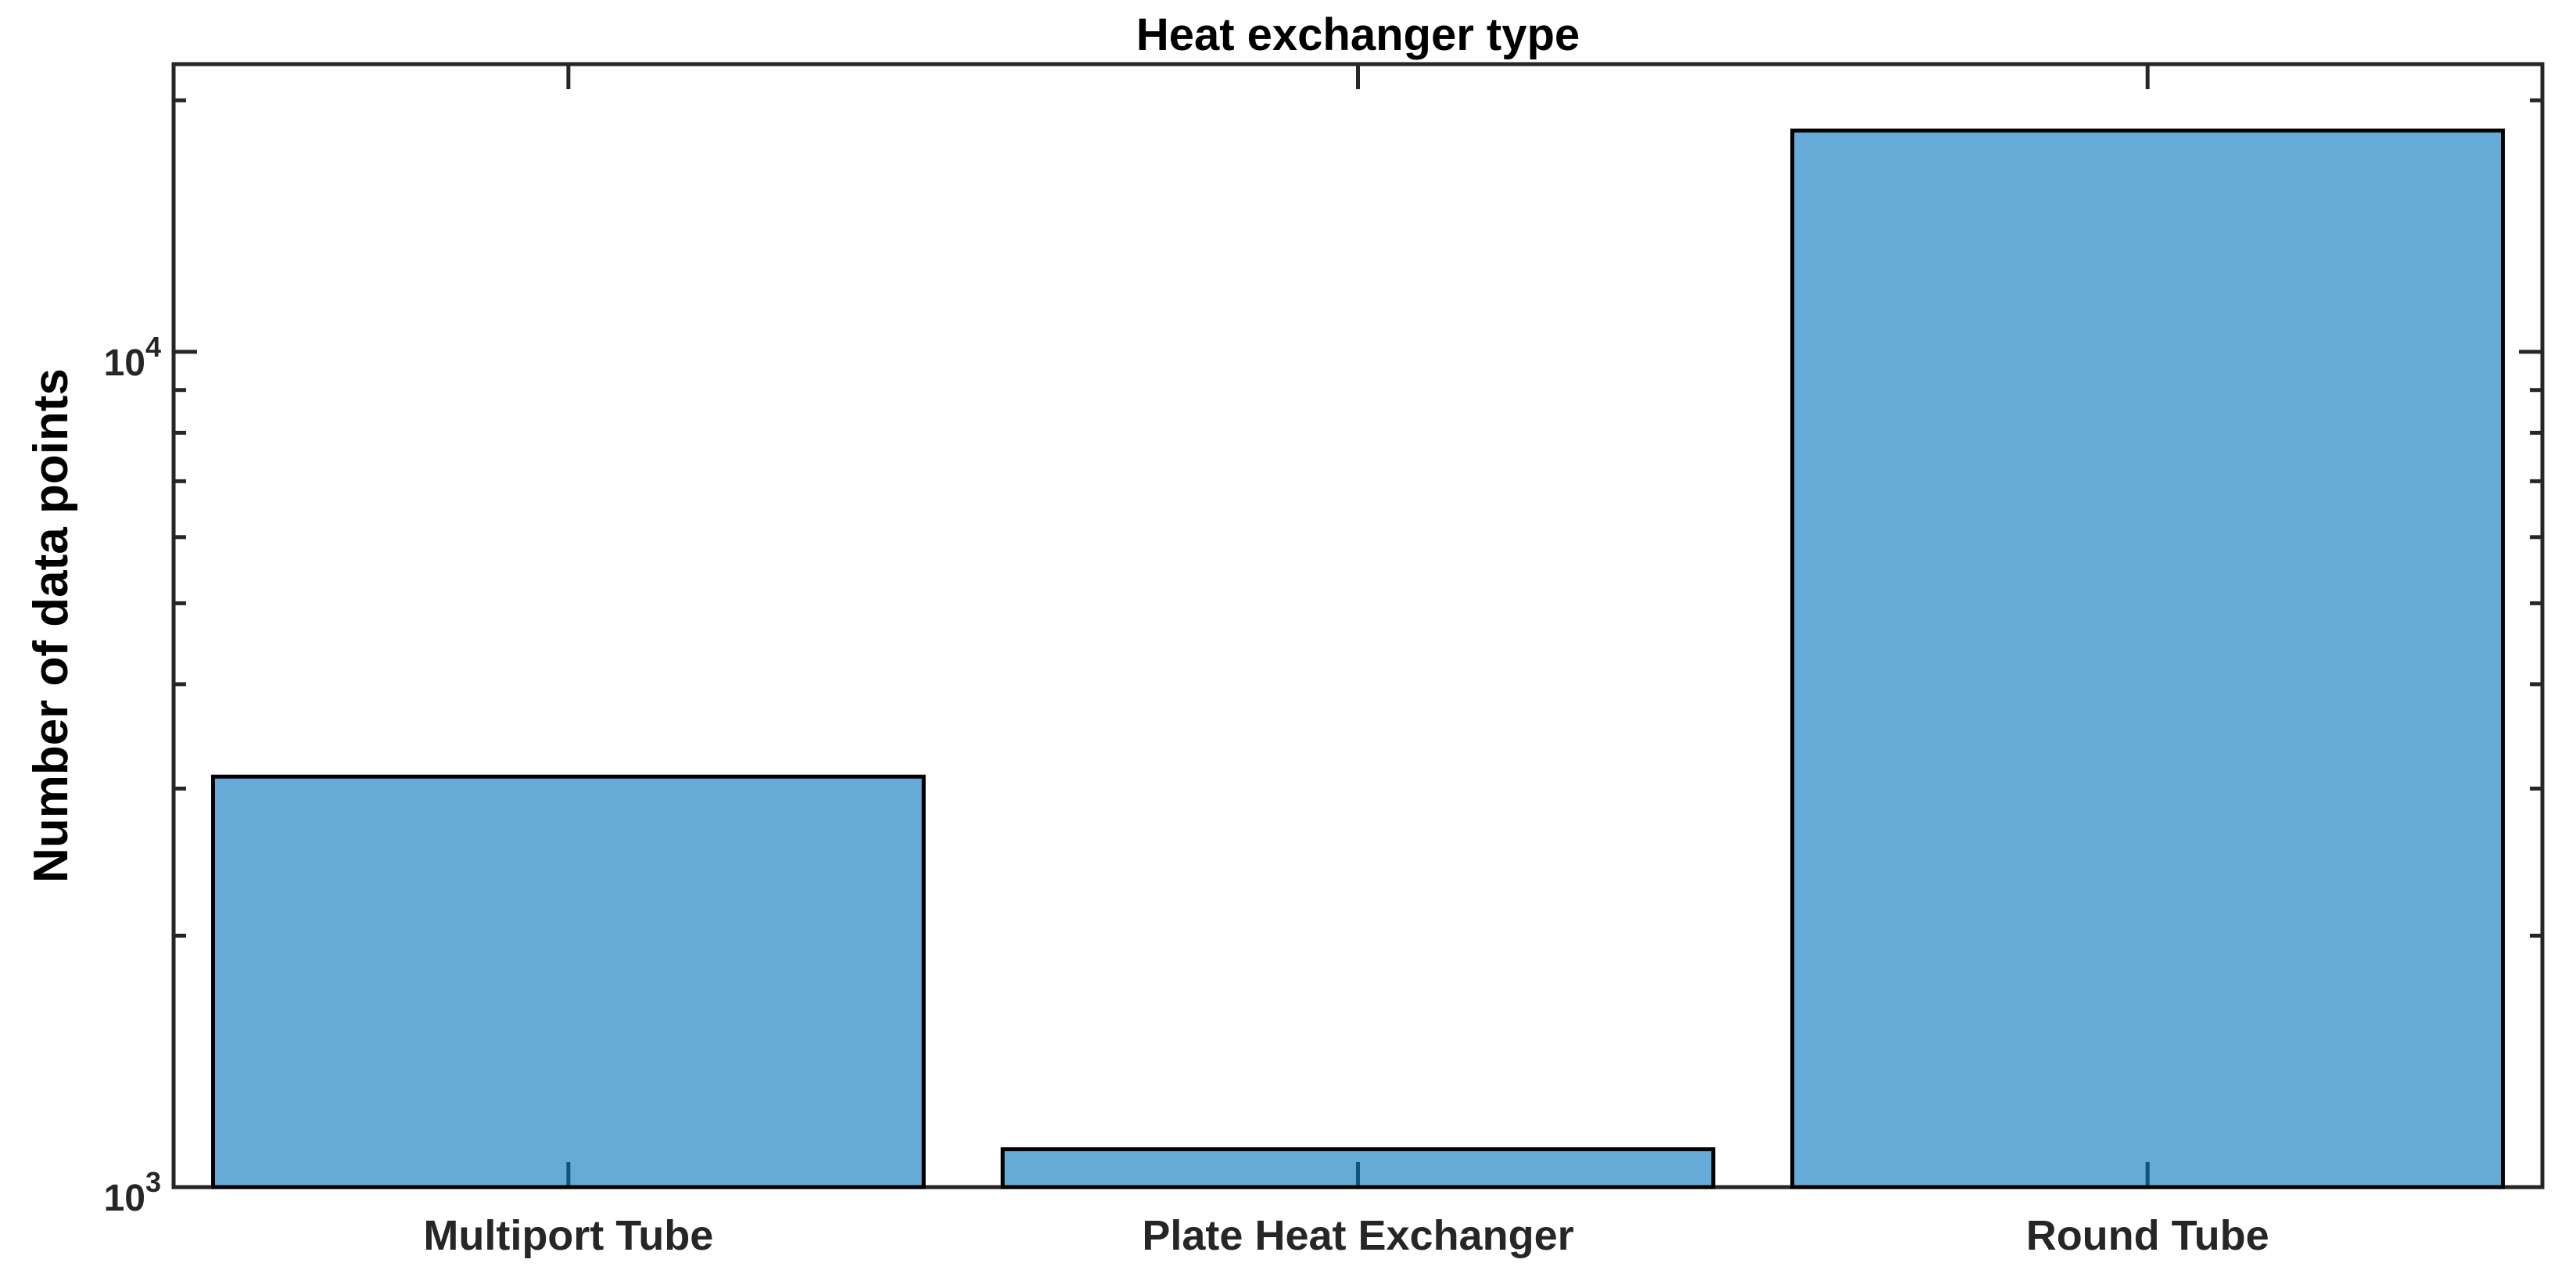  Describe the element at coordinates (1357, 1235) in the screenshot. I see `x-tick-label: Plate Heat Exchanger` at that location.